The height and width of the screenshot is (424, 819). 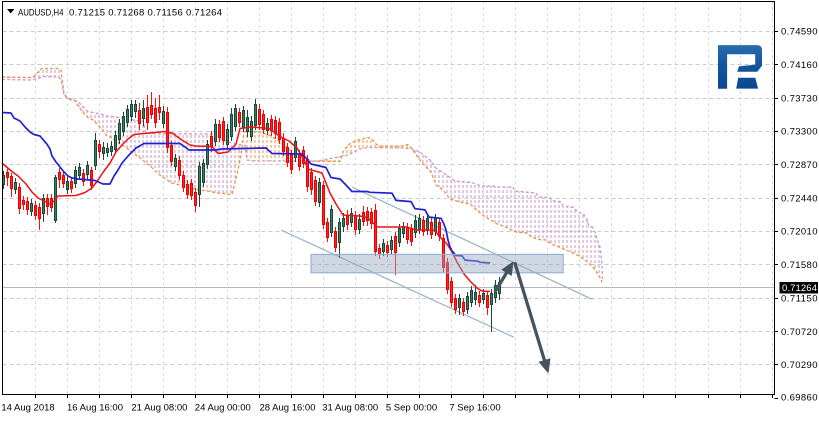 I want to click on svg-text: 0.72010, so click(x=799, y=232).